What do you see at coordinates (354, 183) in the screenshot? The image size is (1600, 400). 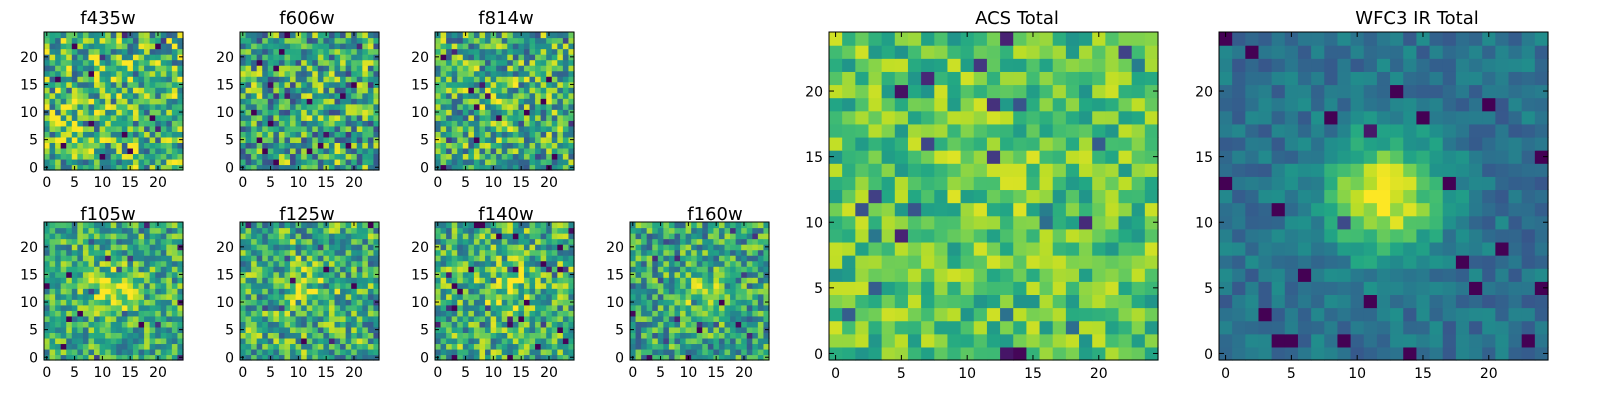 I see `x-tick-label: 20` at bounding box center [354, 183].